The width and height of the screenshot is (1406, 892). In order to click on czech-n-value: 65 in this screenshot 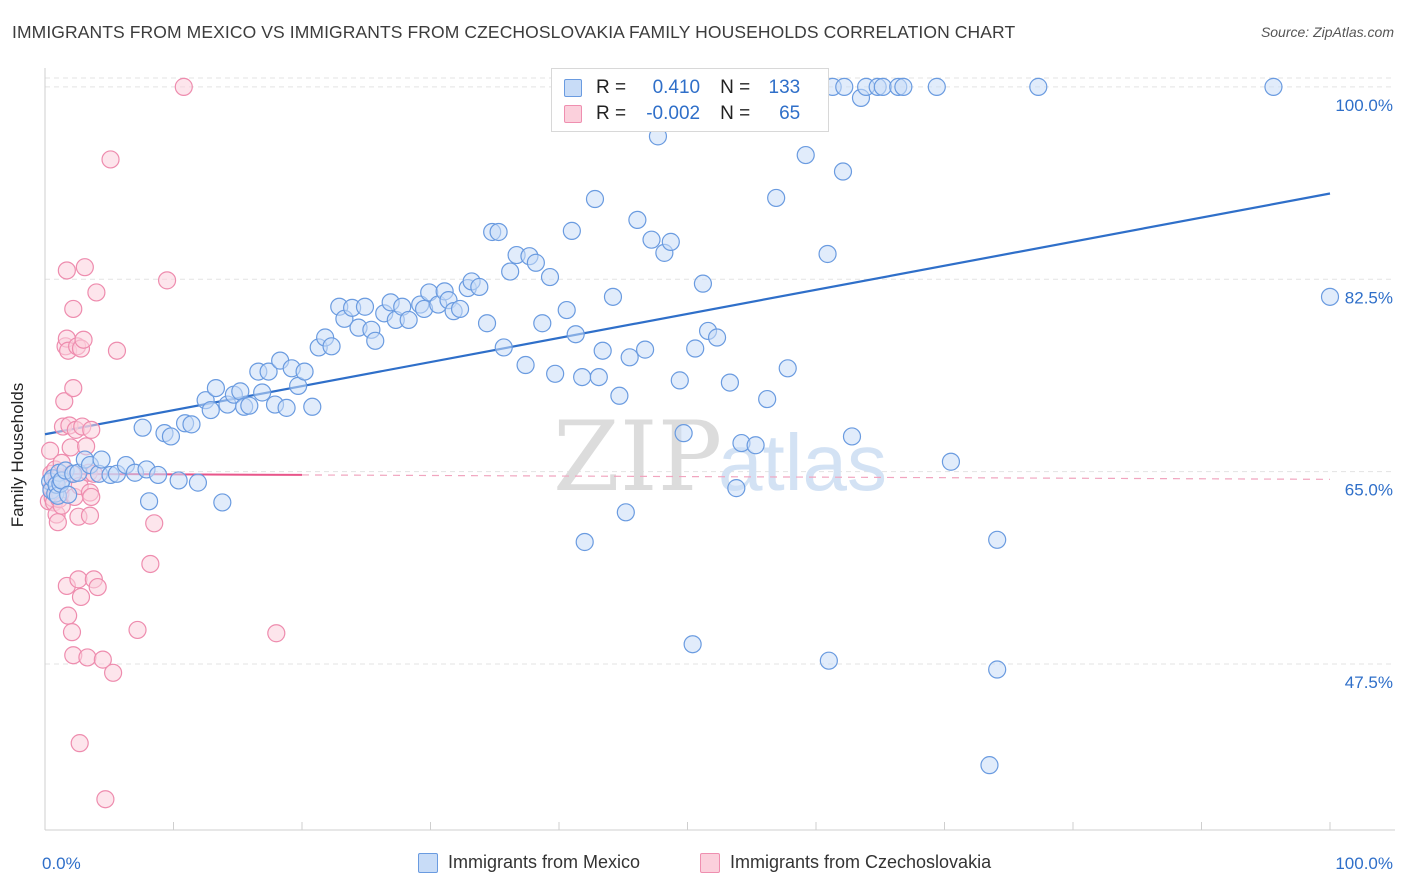, I will do `click(790, 113)`.